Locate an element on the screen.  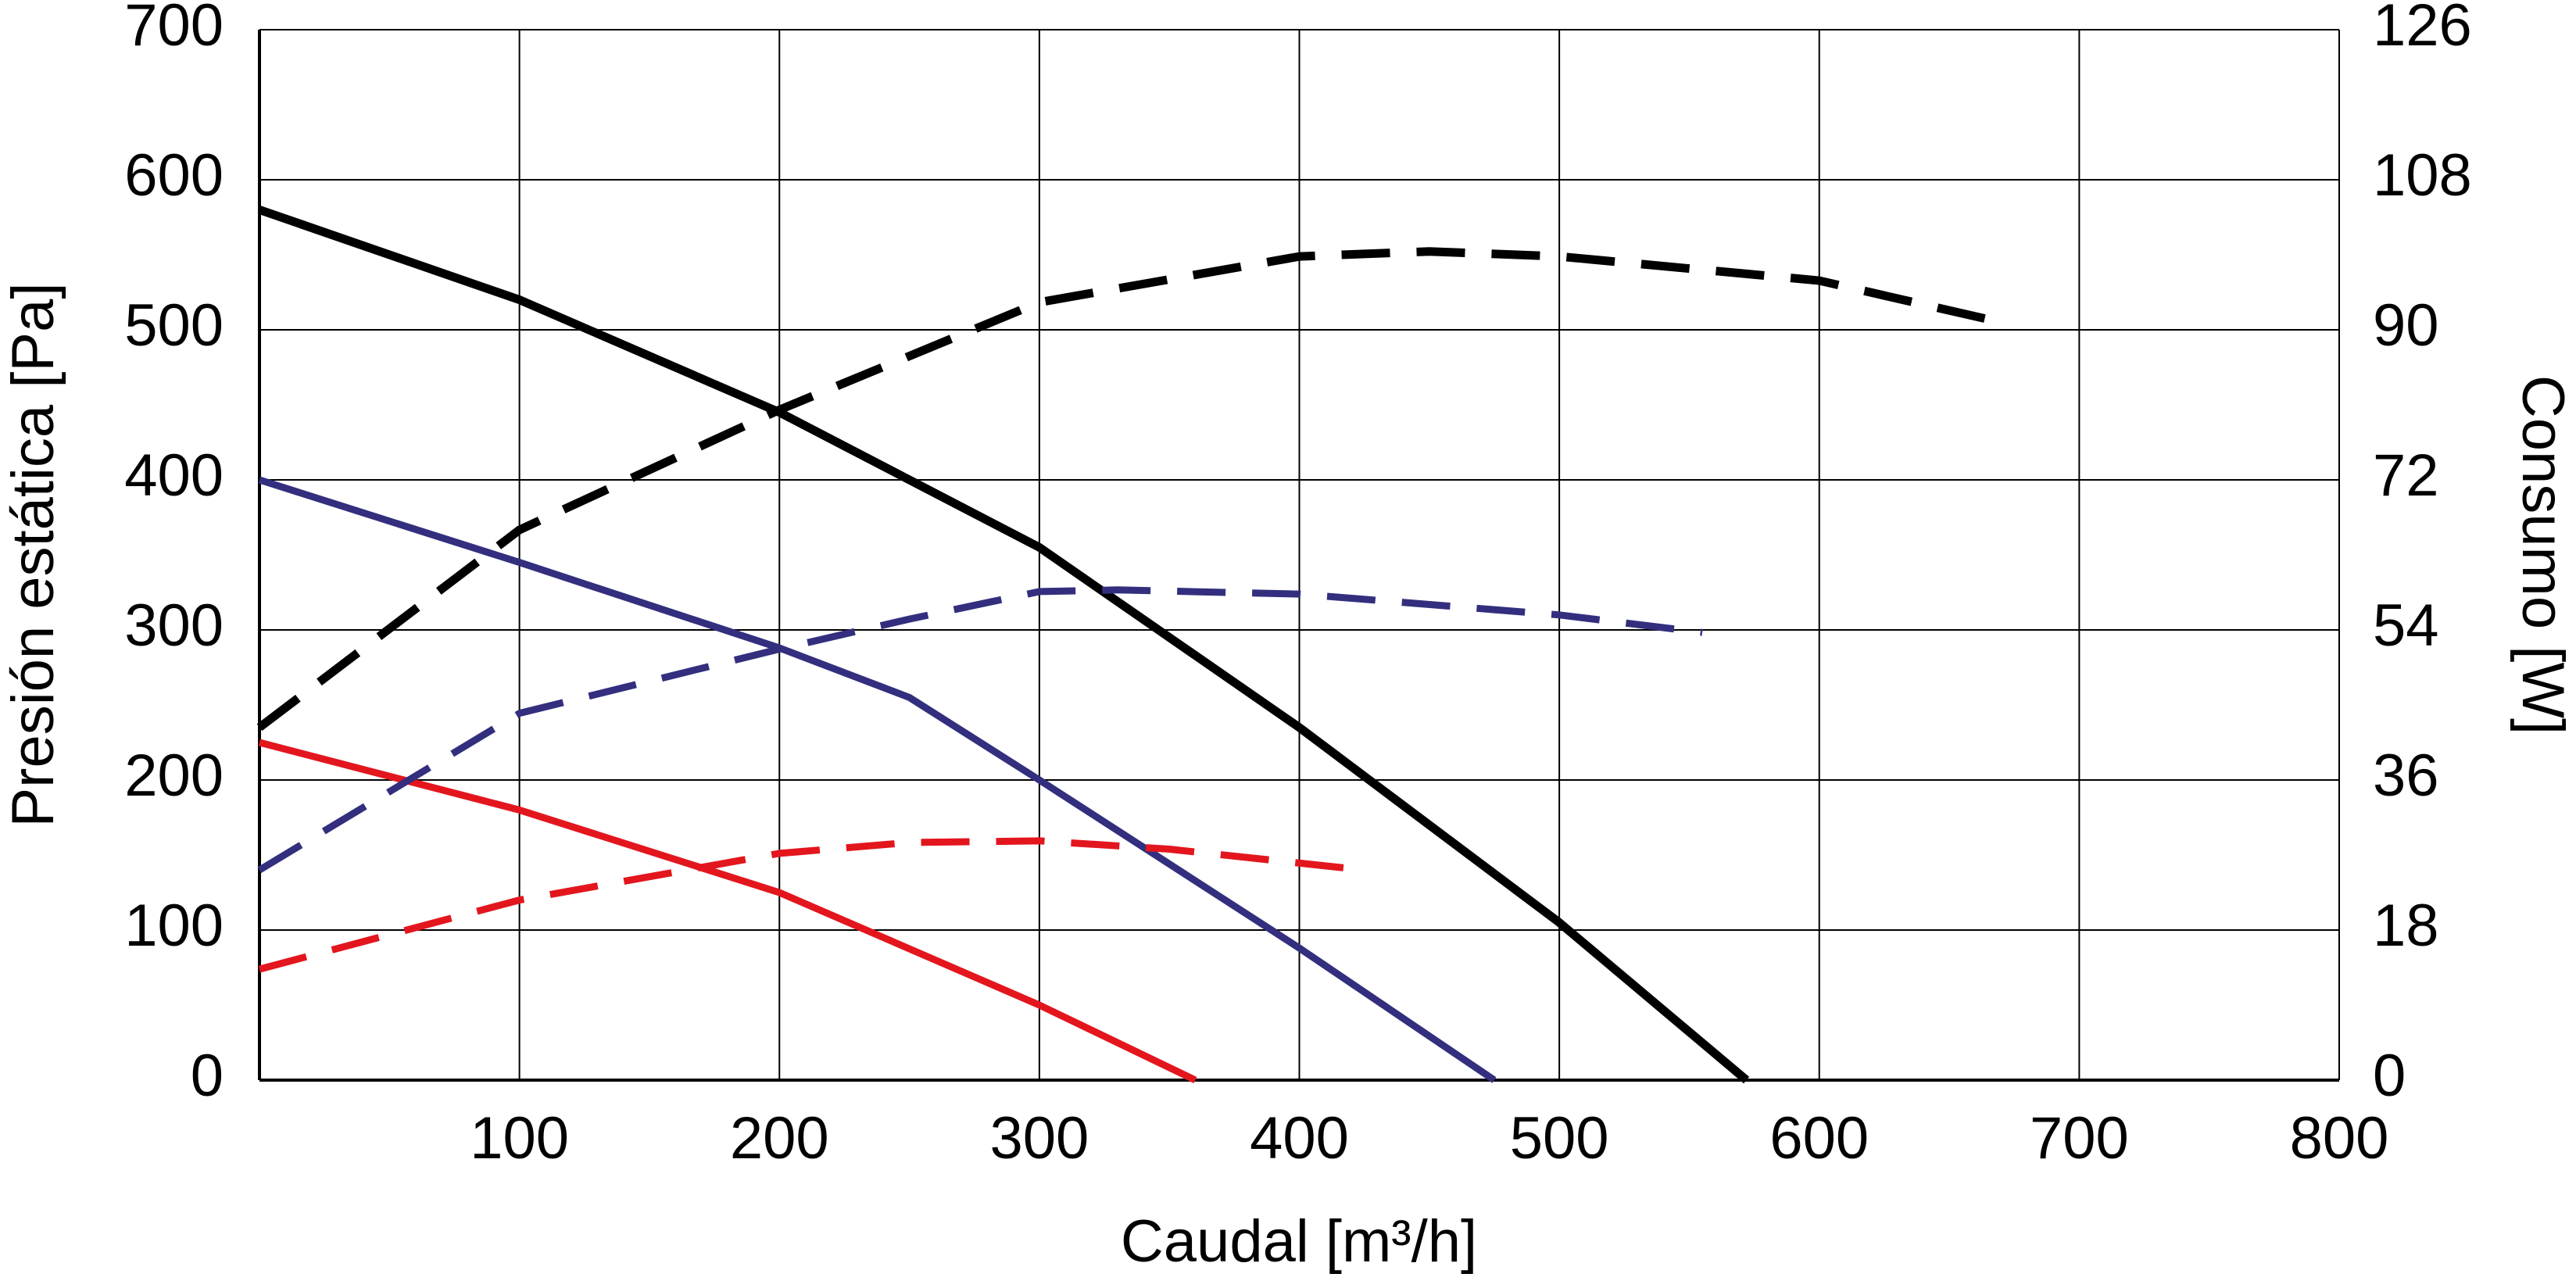
y2-tick-label: 0 is located at coordinates (2389, 1076).